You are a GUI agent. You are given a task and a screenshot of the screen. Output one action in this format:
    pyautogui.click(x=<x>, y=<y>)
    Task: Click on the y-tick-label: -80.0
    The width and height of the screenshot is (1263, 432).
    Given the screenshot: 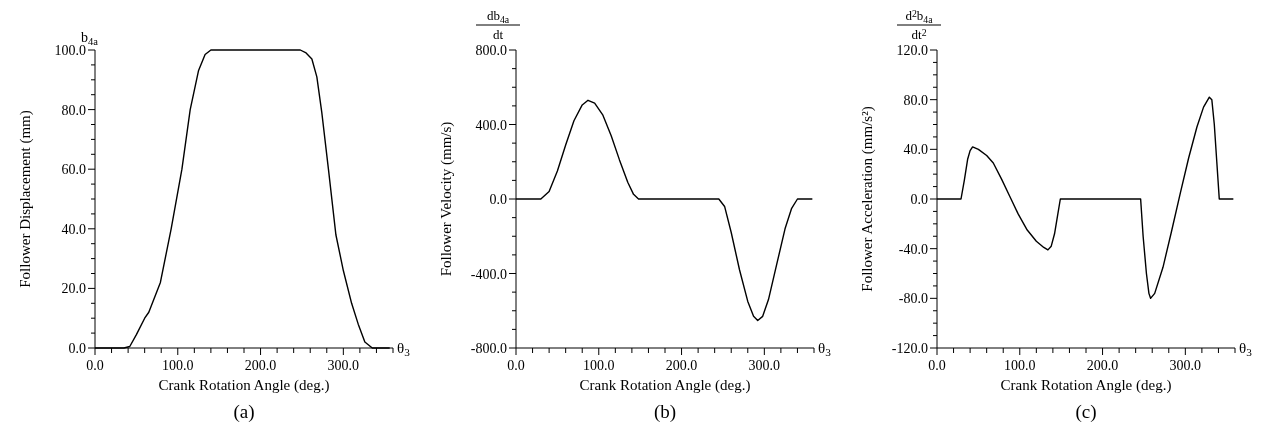 What is the action you would take?
    pyautogui.click(x=913, y=299)
    